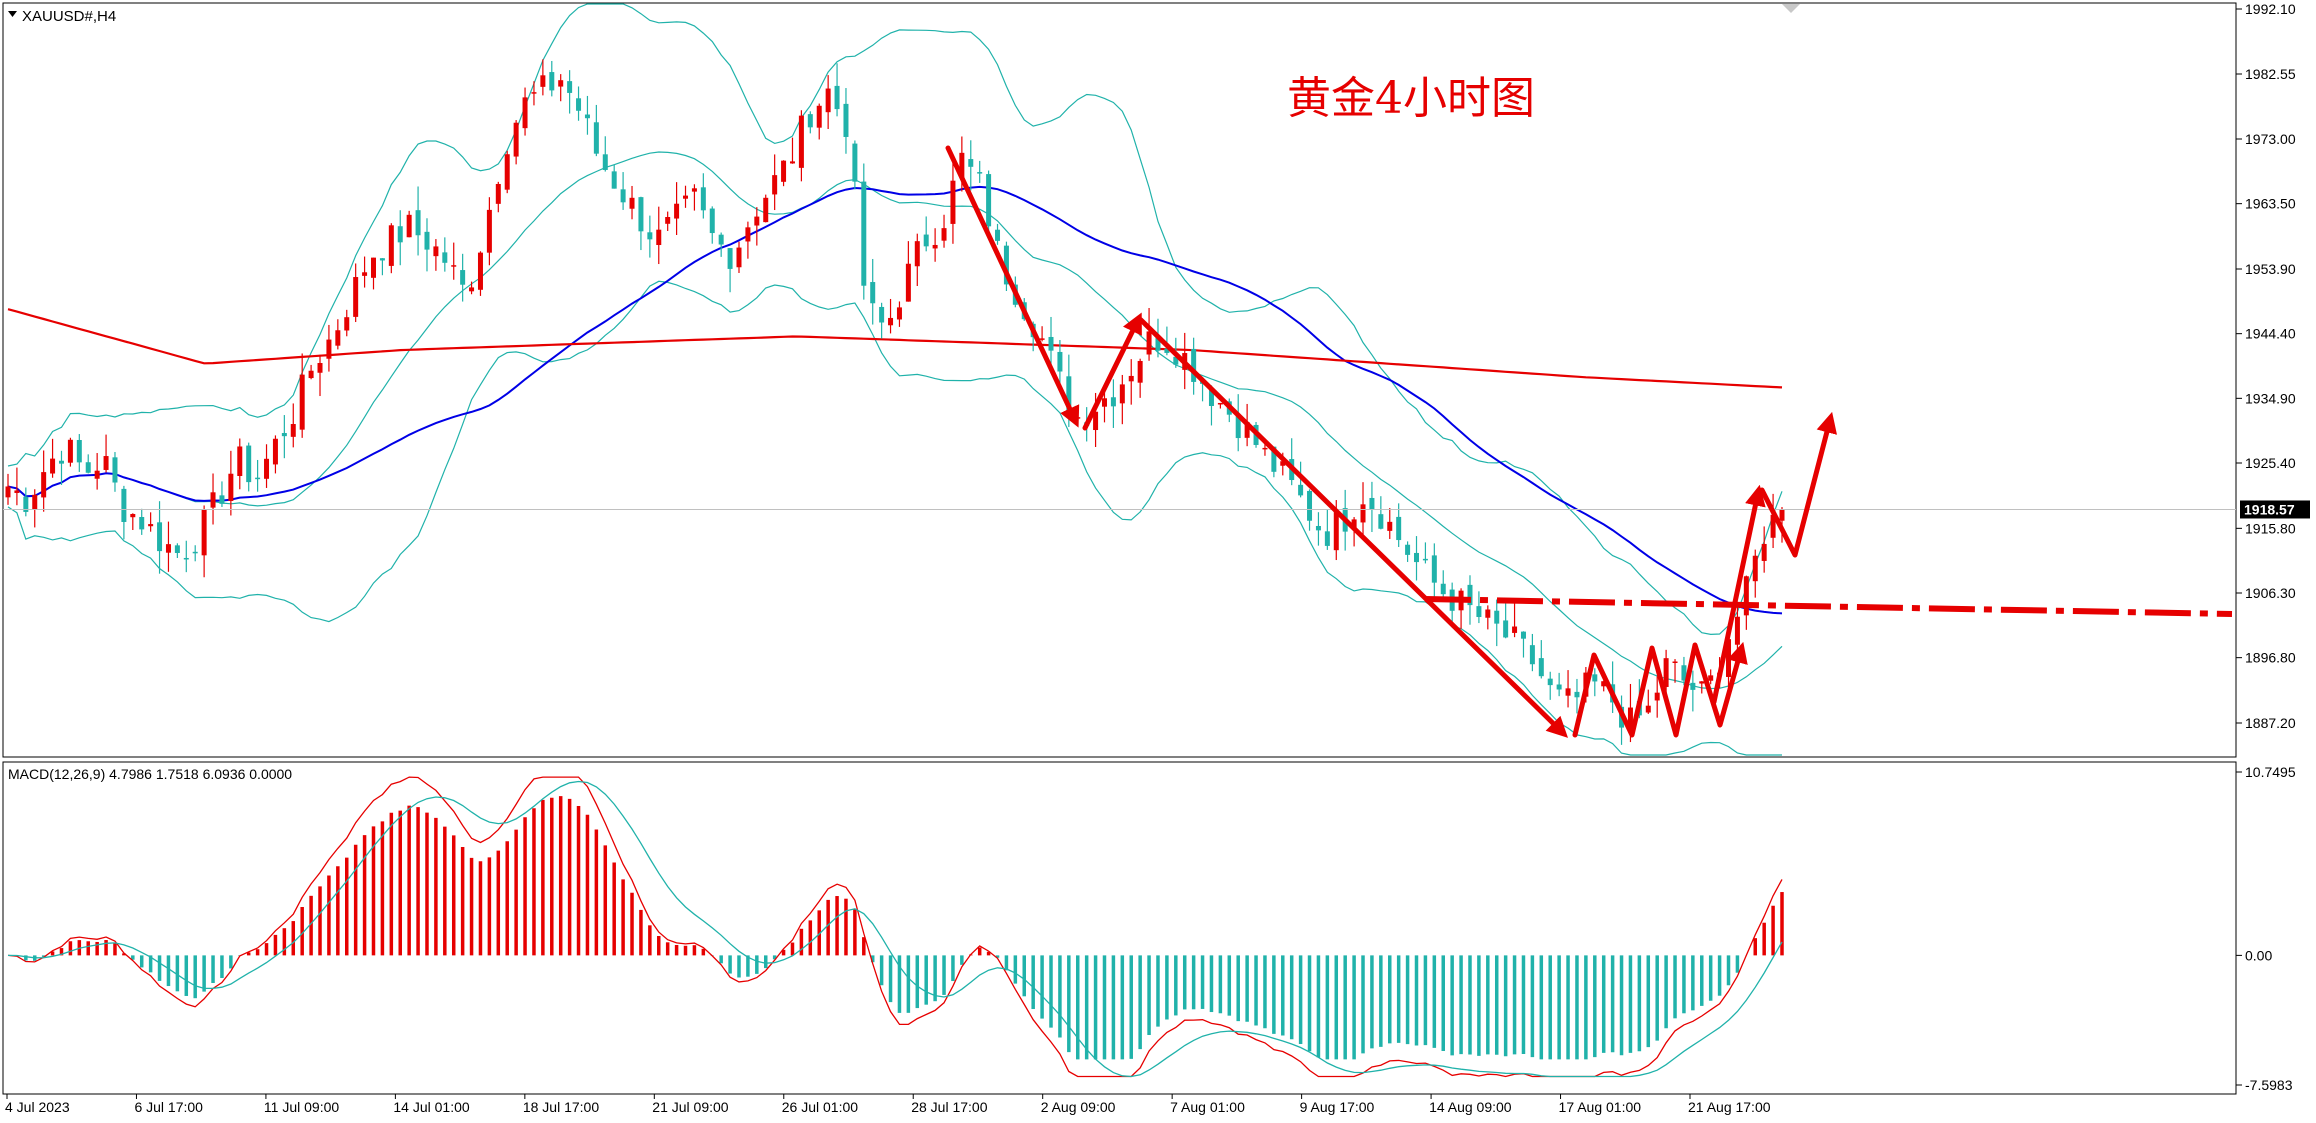  Describe the element at coordinates (2270, 9) in the screenshot. I see `price-tick-label: 1992.10` at that location.